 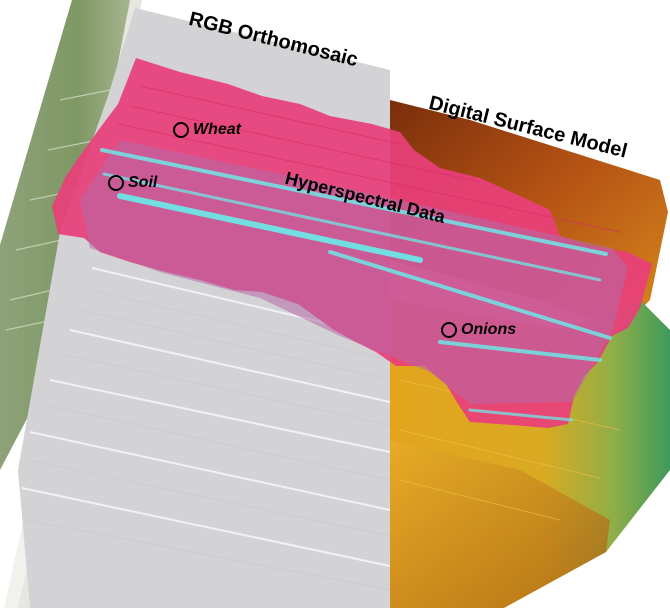 I want to click on site-soil-label: Soil, so click(x=143, y=182).